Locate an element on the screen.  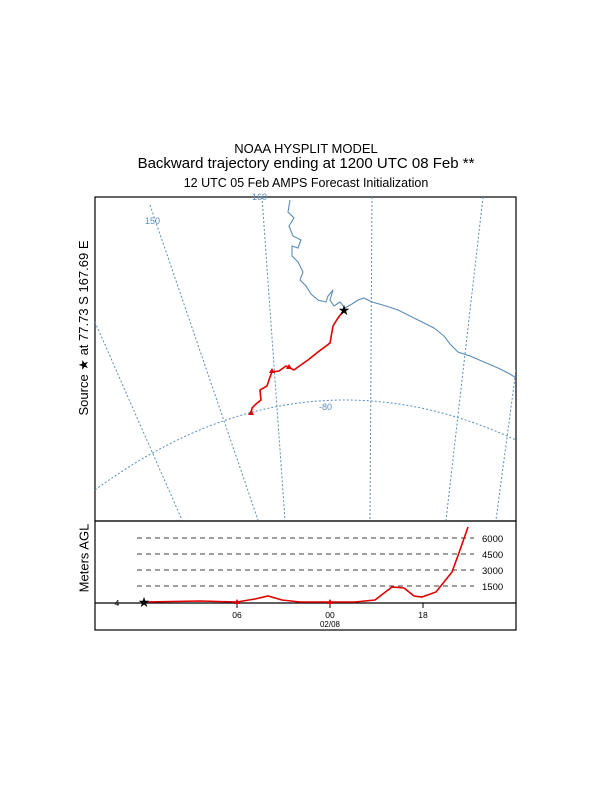
level-label: 6000 is located at coordinates (492, 539).